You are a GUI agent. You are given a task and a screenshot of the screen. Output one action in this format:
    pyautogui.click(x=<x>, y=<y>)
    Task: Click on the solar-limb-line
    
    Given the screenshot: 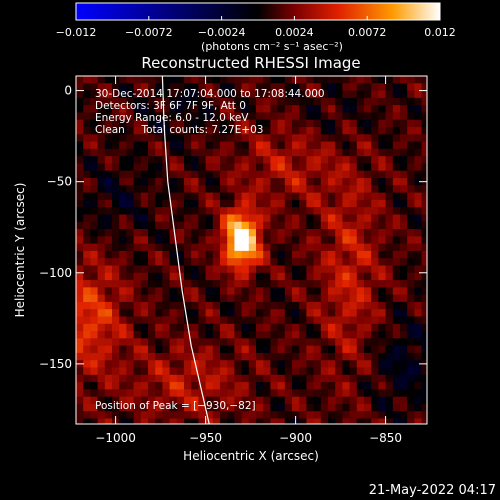 What is the action you would take?
    pyautogui.click(x=185, y=250)
    